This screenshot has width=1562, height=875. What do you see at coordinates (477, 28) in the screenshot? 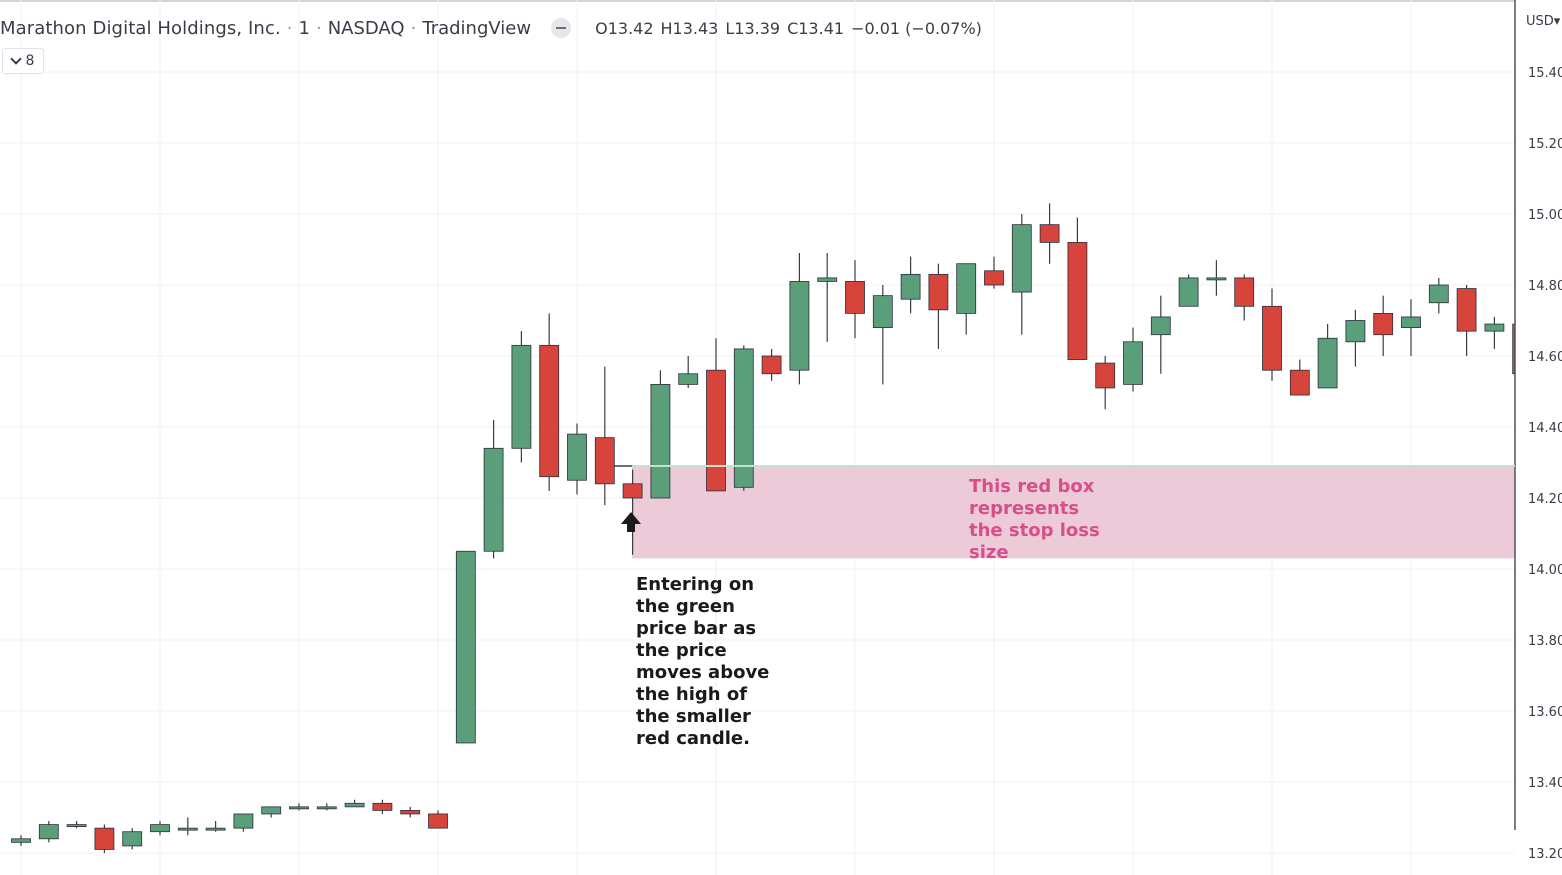
I see `source-label: TradingView` at bounding box center [477, 28].